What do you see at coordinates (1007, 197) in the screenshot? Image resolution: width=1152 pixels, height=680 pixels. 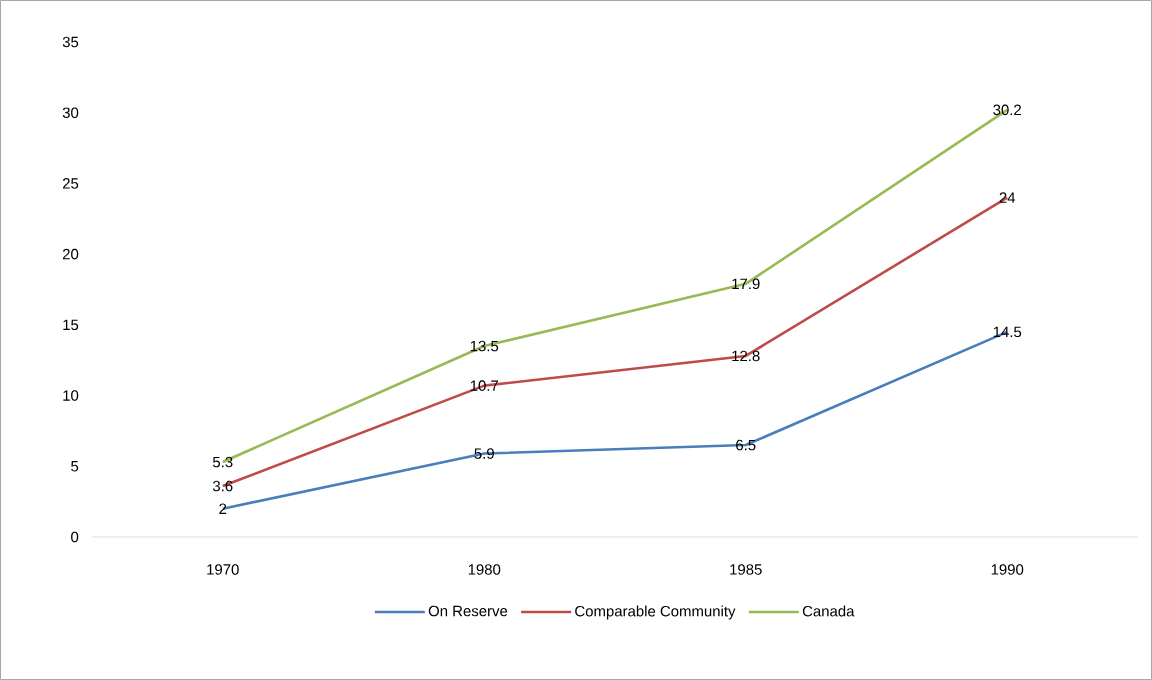 I see `data-label: 24` at bounding box center [1007, 197].